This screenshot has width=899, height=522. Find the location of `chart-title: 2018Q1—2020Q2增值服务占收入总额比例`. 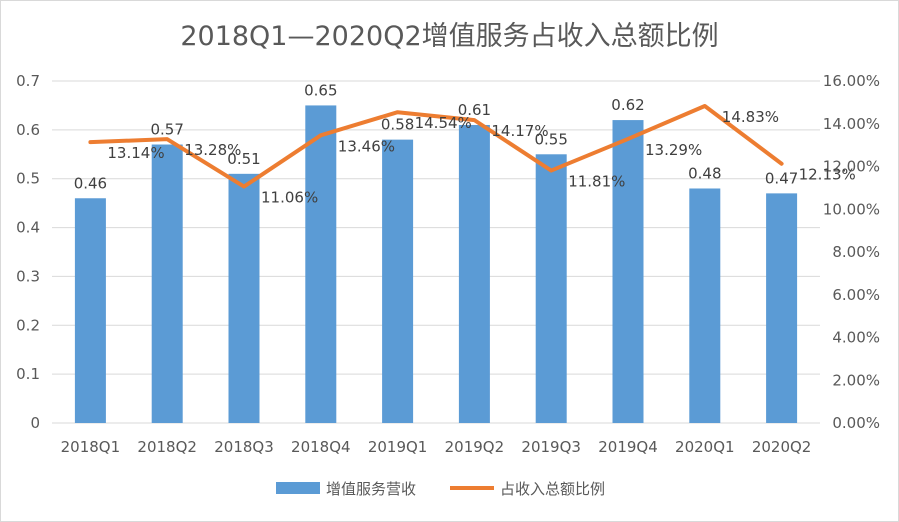

chart-title: 2018Q1—2020Q2增值服务占收入总额比例 is located at coordinates (449, 36).